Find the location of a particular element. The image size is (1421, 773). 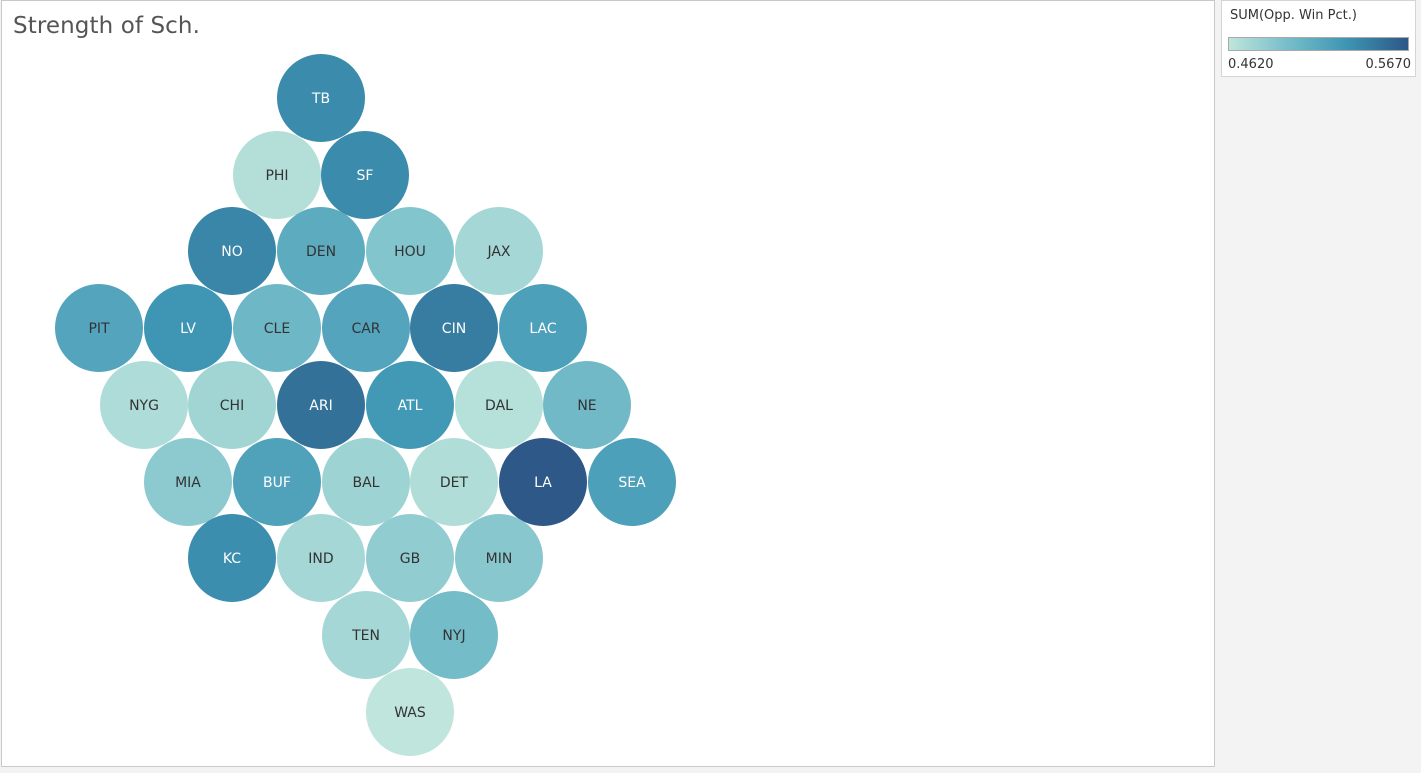

bubble-phi: PHI is located at coordinates (277, 175).